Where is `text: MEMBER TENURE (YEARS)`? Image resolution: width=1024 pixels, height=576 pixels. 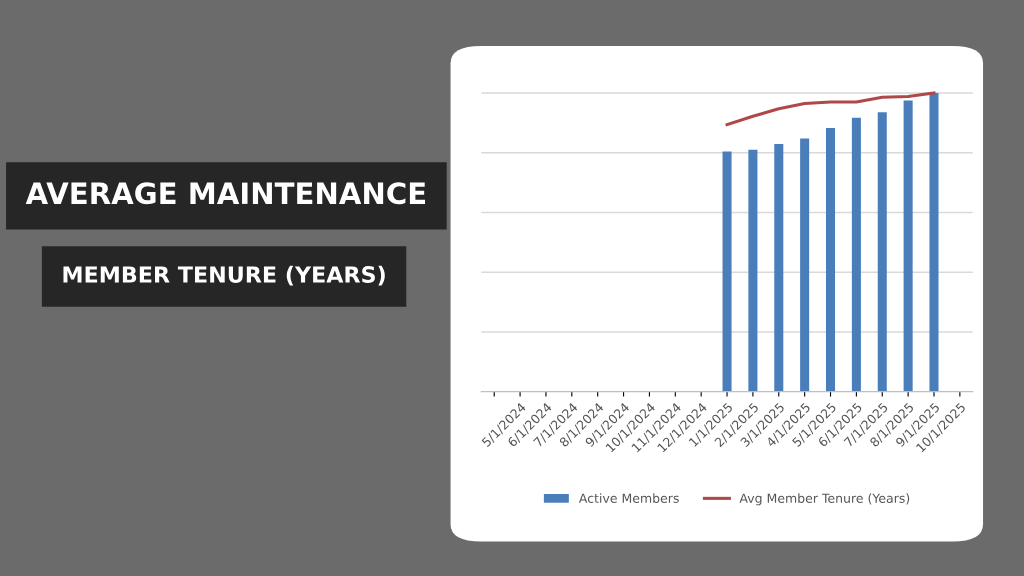
text: MEMBER TENURE (YEARS) is located at coordinates (224, 275).